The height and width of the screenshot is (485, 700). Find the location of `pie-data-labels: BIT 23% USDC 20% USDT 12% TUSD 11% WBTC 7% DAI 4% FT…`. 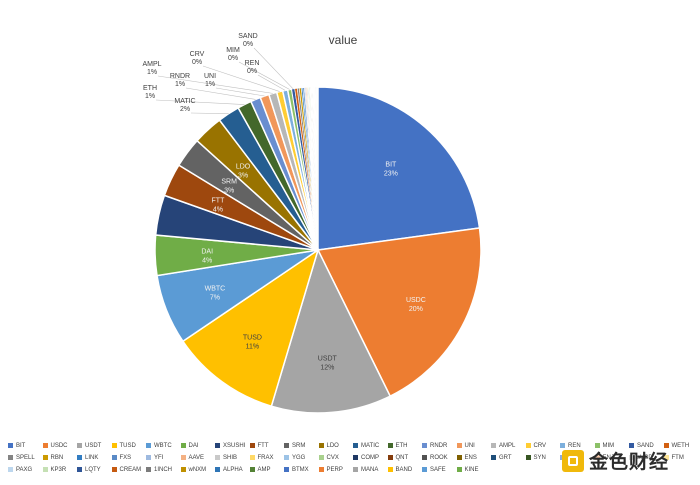

pie-data-labels: BIT 23% USDC 20% USDT 12% TUSD 11% WBTC 7% DAI 4% FT… is located at coordinates (313, 266).